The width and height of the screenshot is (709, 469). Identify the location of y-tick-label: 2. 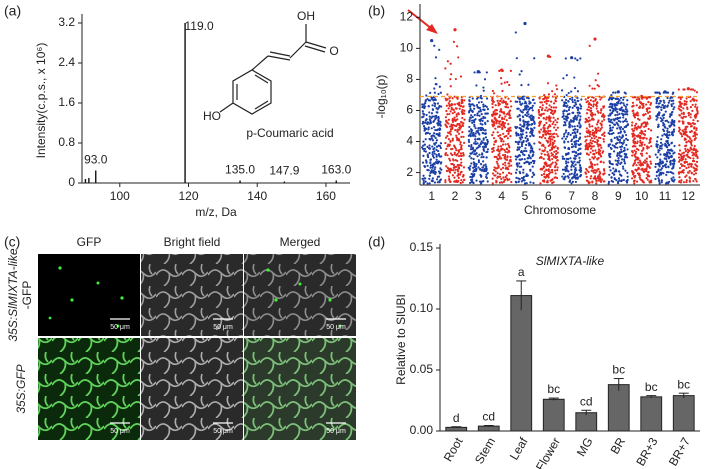
(409, 172).